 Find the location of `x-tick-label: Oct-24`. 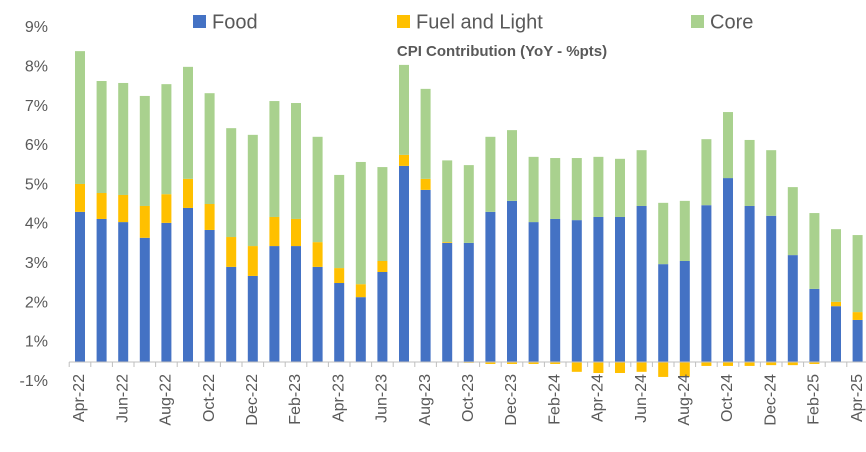

x-tick-label: Oct-24 is located at coordinates (727, 398).